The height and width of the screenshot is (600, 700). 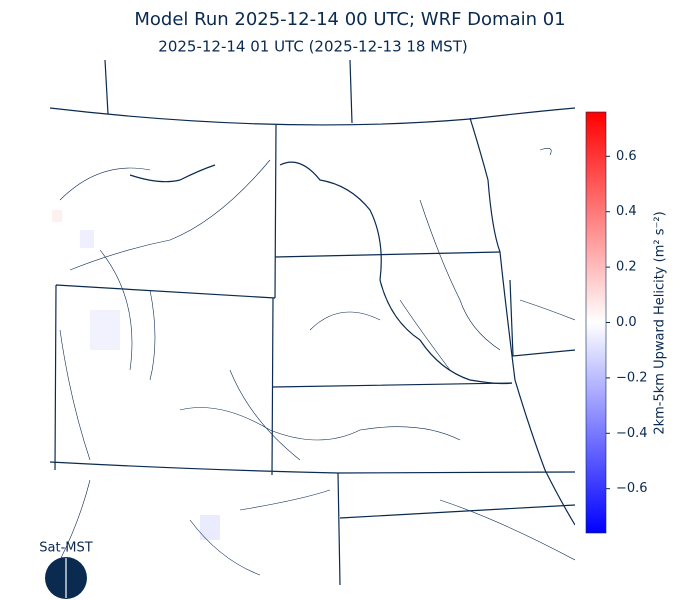 What do you see at coordinates (65, 548) in the screenshot?
I see `badge-label: Sat-MST` at bounding box center [65, 548].